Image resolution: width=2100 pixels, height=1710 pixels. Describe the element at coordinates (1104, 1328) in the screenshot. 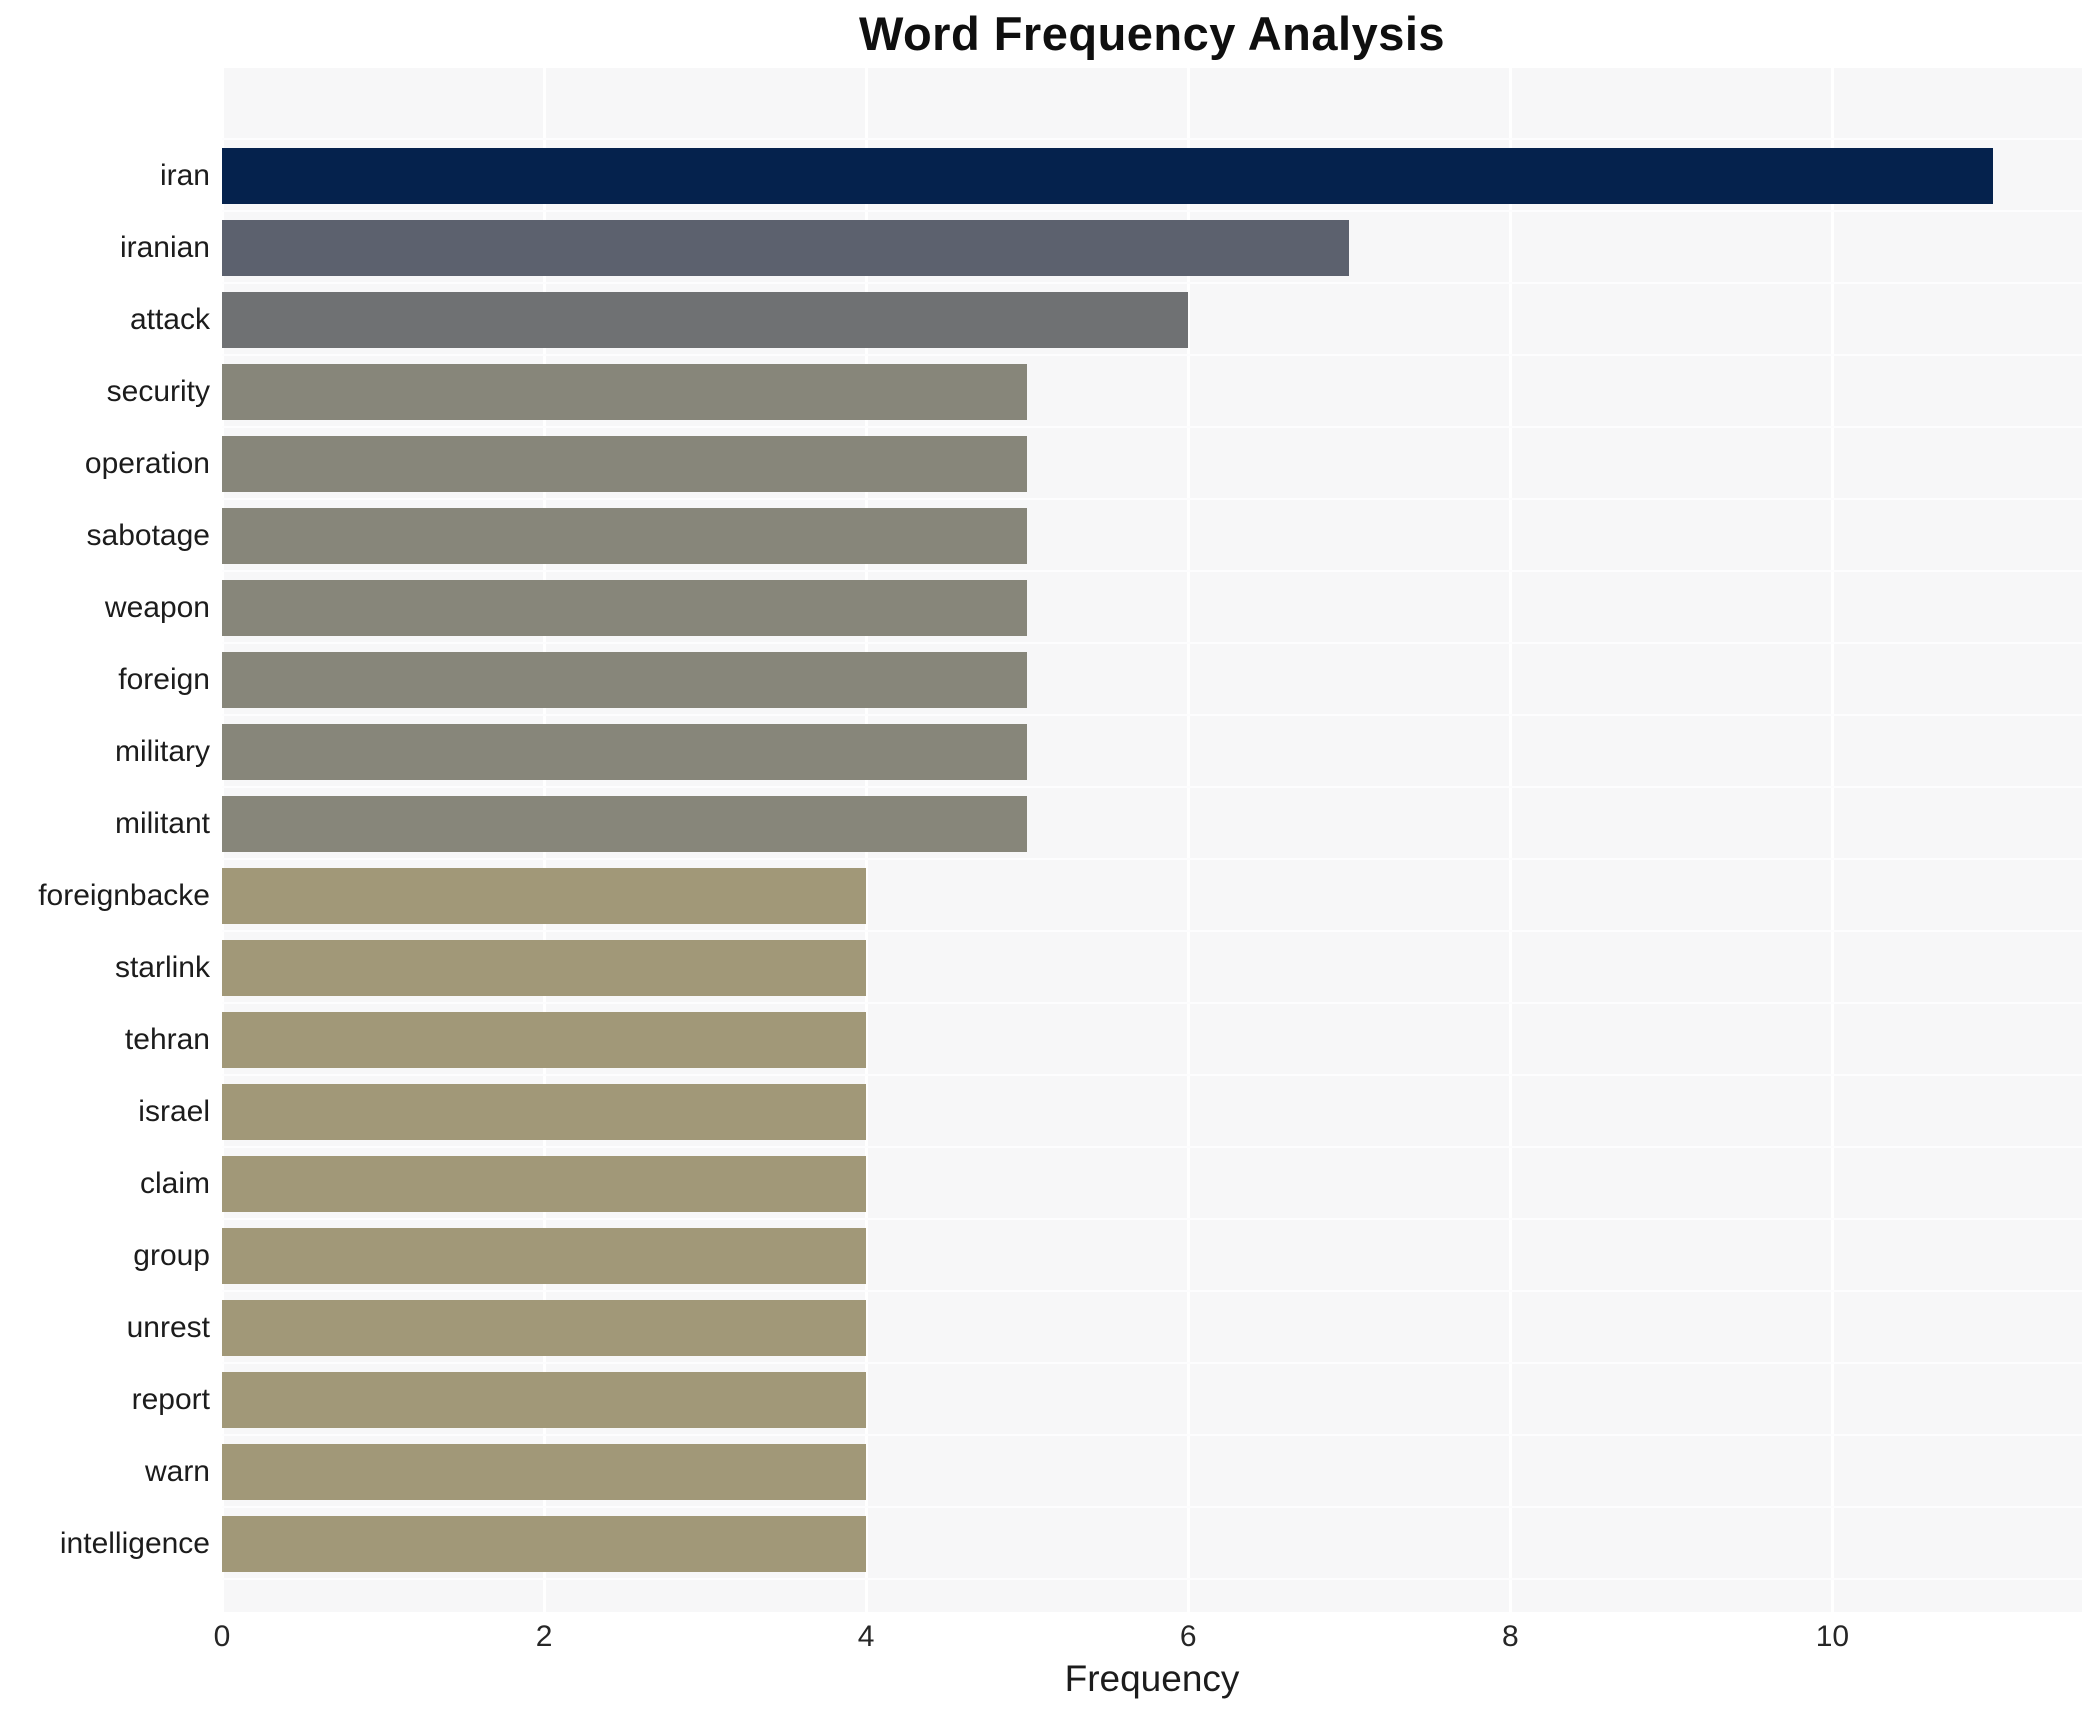

I see `bar-row: unrest` at that location.